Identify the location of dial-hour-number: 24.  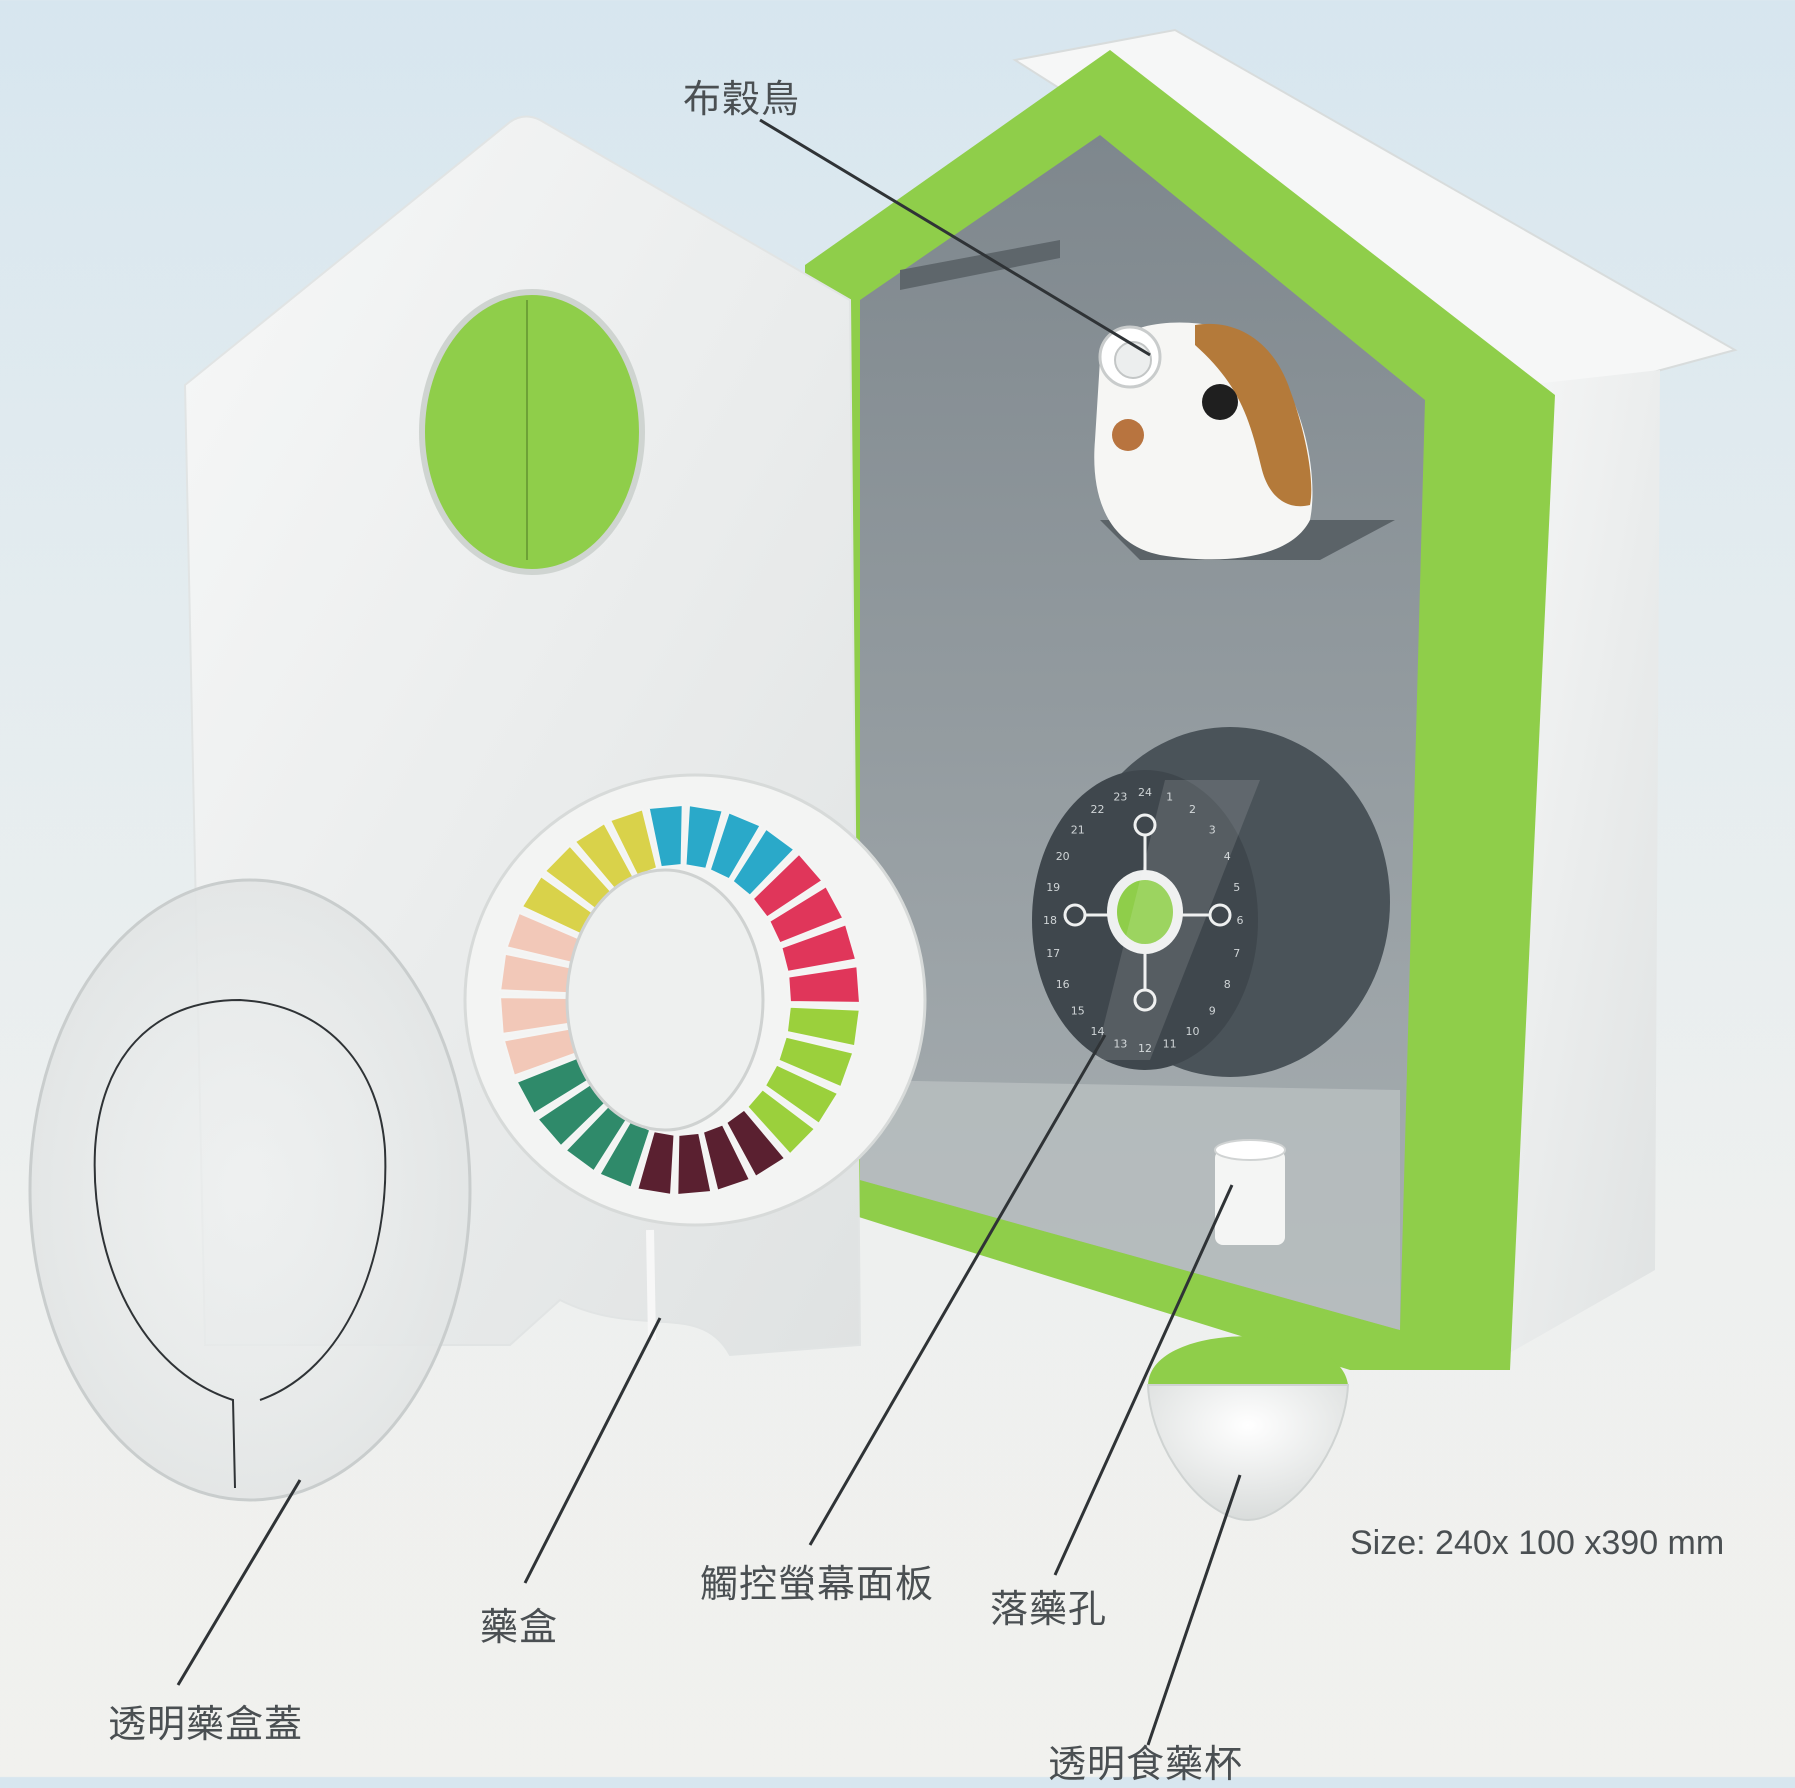
(1145, 792).